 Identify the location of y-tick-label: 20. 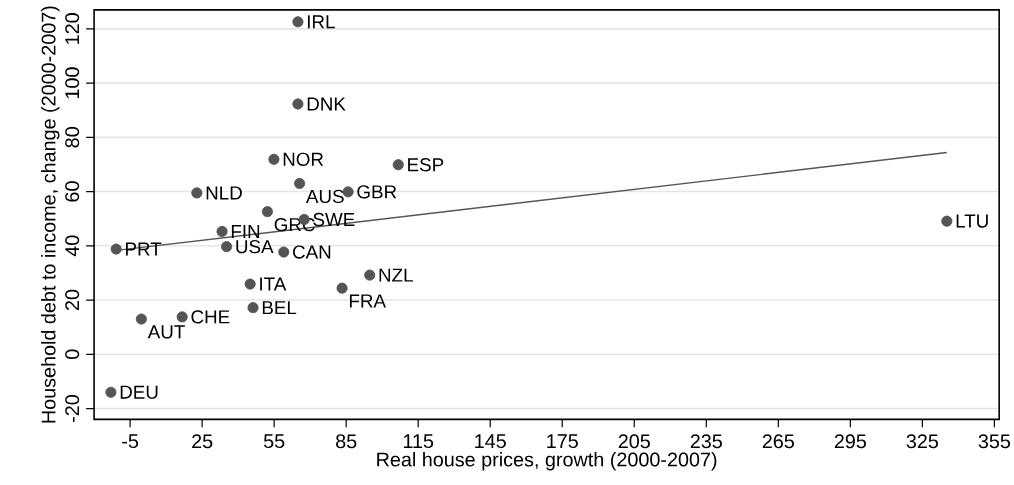
(72, 300).